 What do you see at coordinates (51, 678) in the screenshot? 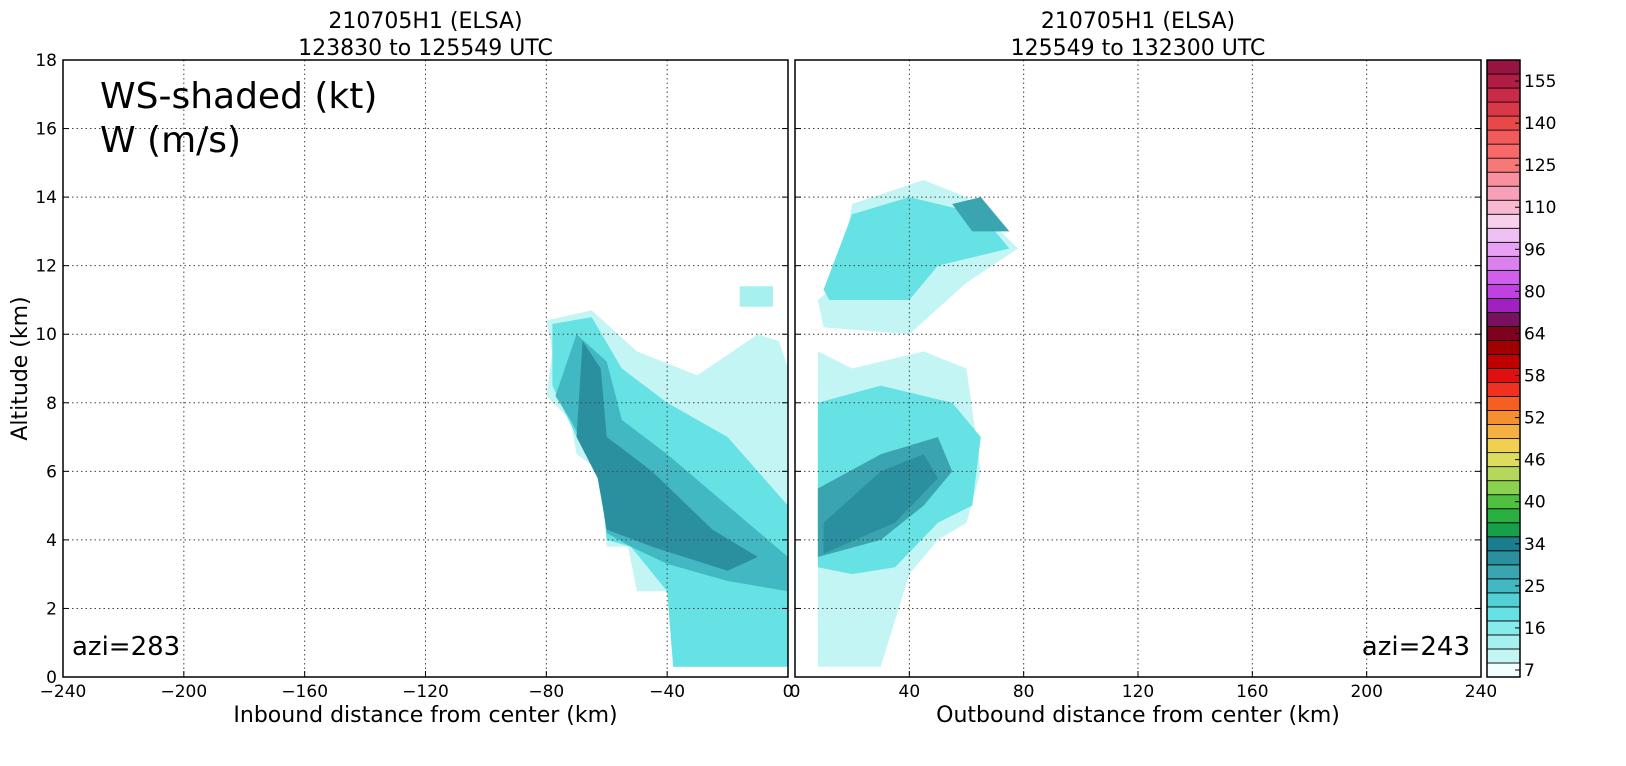
I see `y-tick-label: 0` at bounding box center [51, 678].